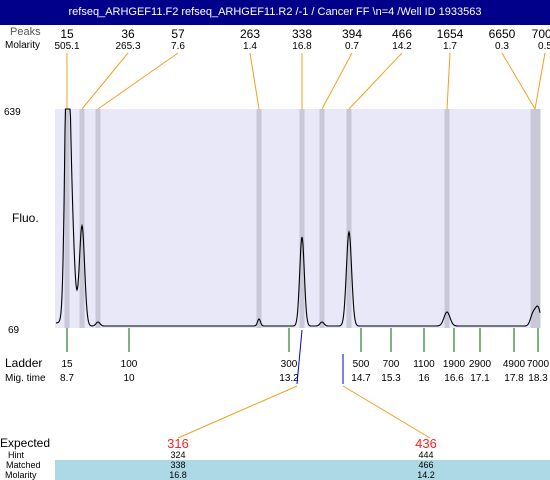 This screenshot has height=480, width=550. What do you see at coordinates (129, 378) in the screenshot?
I see `ladder-time-label: 10` at bounding box center [129, 378].